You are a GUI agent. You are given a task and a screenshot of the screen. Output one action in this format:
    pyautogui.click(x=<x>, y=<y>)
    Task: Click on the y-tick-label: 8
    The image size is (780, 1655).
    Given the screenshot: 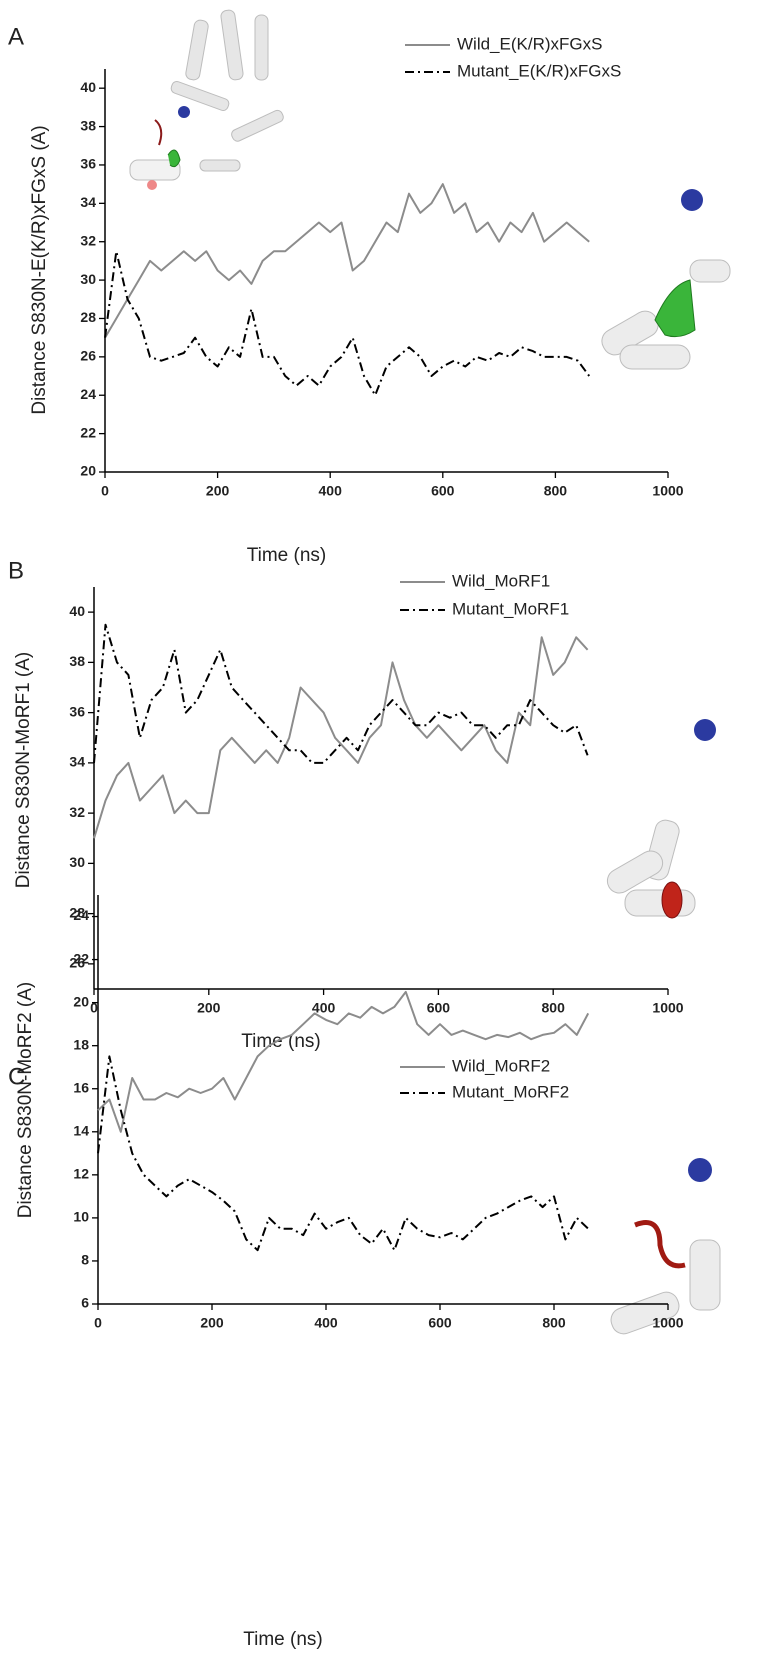 What is the action you would take?
    pyautogui.click(x=85, y=1260)
    